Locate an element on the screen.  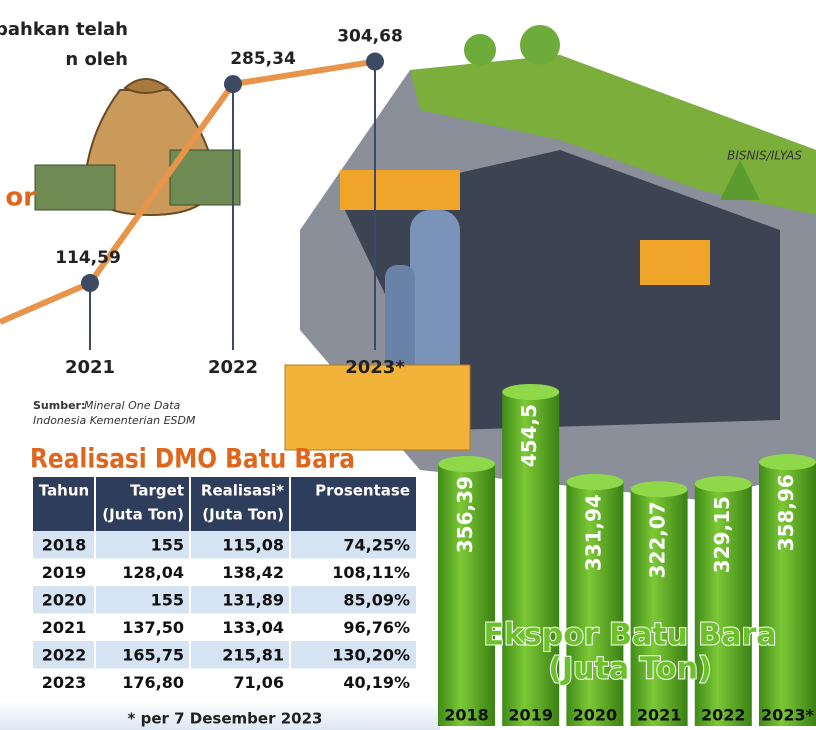
value-label: 358,96 is located at coordinates (786, 512).